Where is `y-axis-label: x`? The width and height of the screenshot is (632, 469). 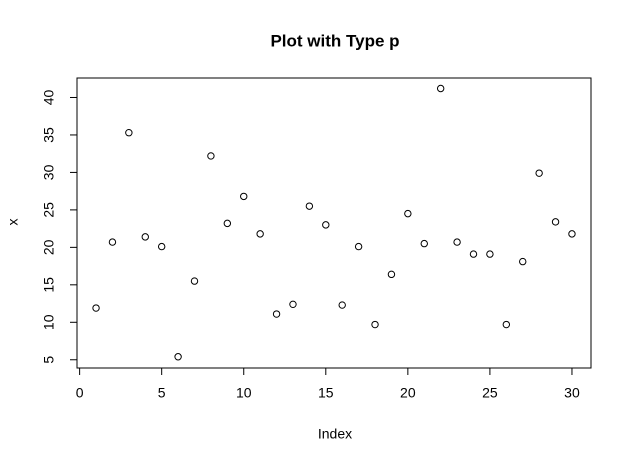
y-axis-label: x is located at coordinates (13, 222).